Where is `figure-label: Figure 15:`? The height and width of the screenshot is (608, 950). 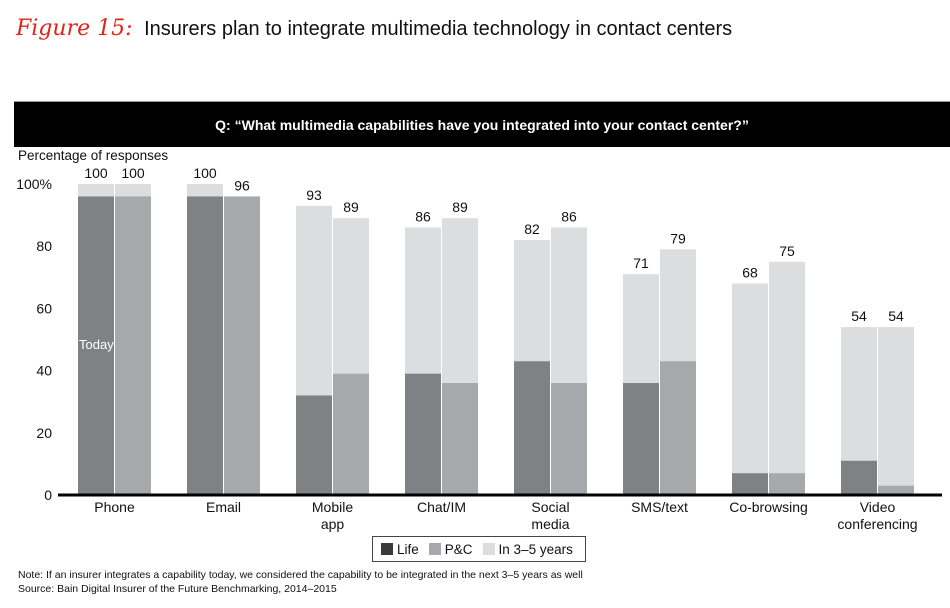
figure-label: Figure 15: is located at coordinates (74, 28).